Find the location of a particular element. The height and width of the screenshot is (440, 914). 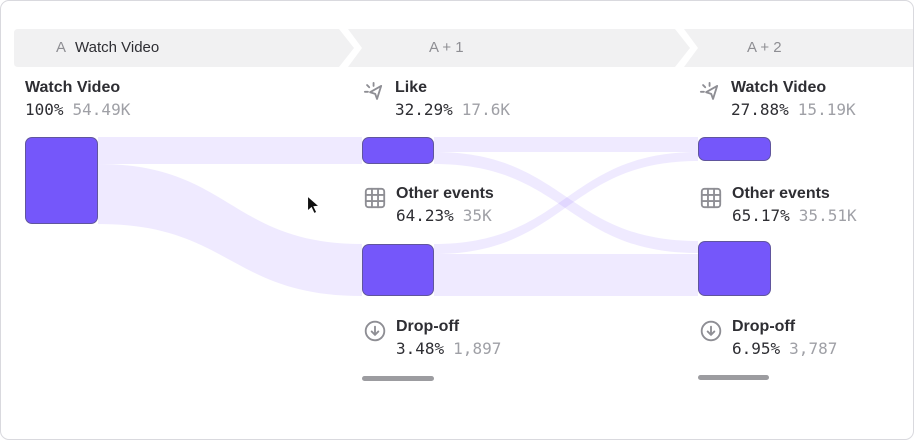

node-stats: 27.88% 15.19K is located at coordinates (793, 110).